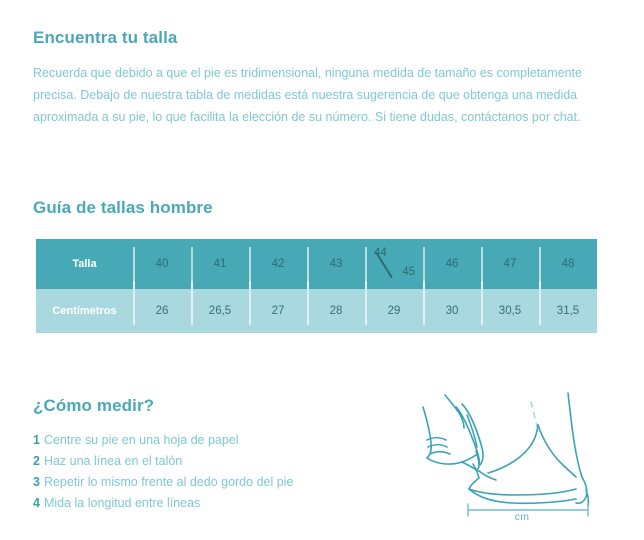  Describe the element at coordinates (36, 482) in the screenshot. I see `step-number: 3` at that location.